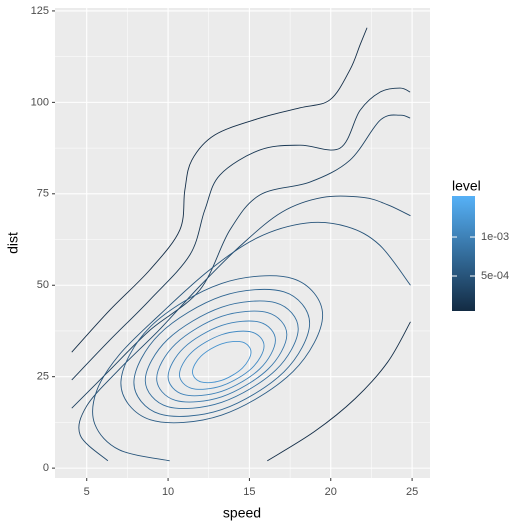  Describe the element at coordinates (168, 492) in the screenshot. I see `x-tick-label: 10` at that location.